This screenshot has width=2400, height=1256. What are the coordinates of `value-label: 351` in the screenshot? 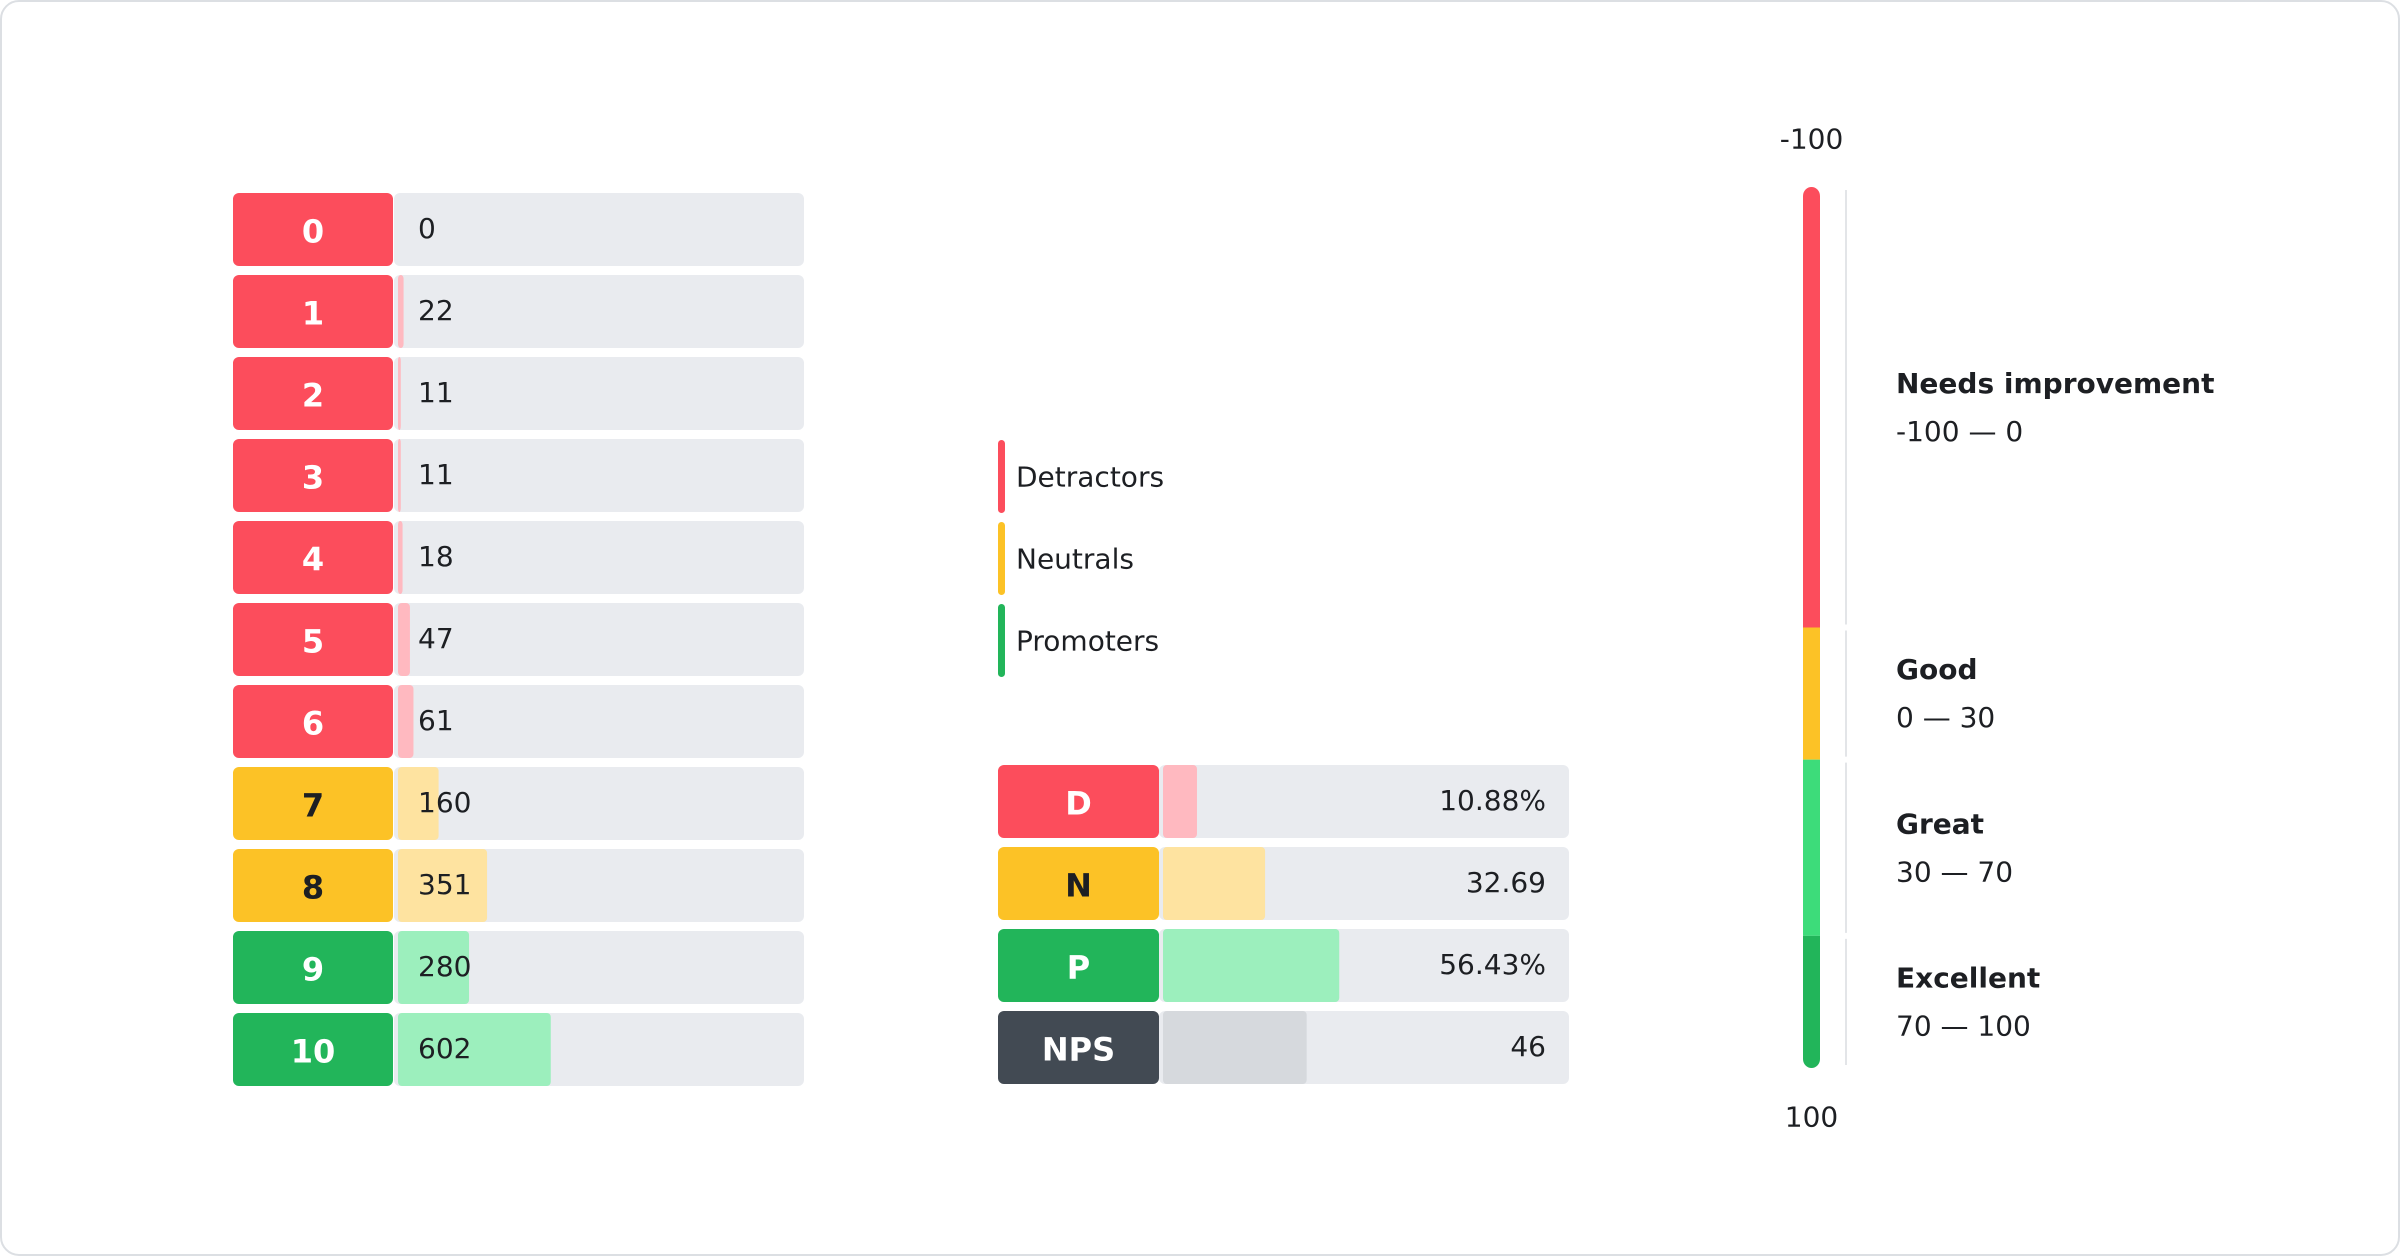 It's located at (444, 884).